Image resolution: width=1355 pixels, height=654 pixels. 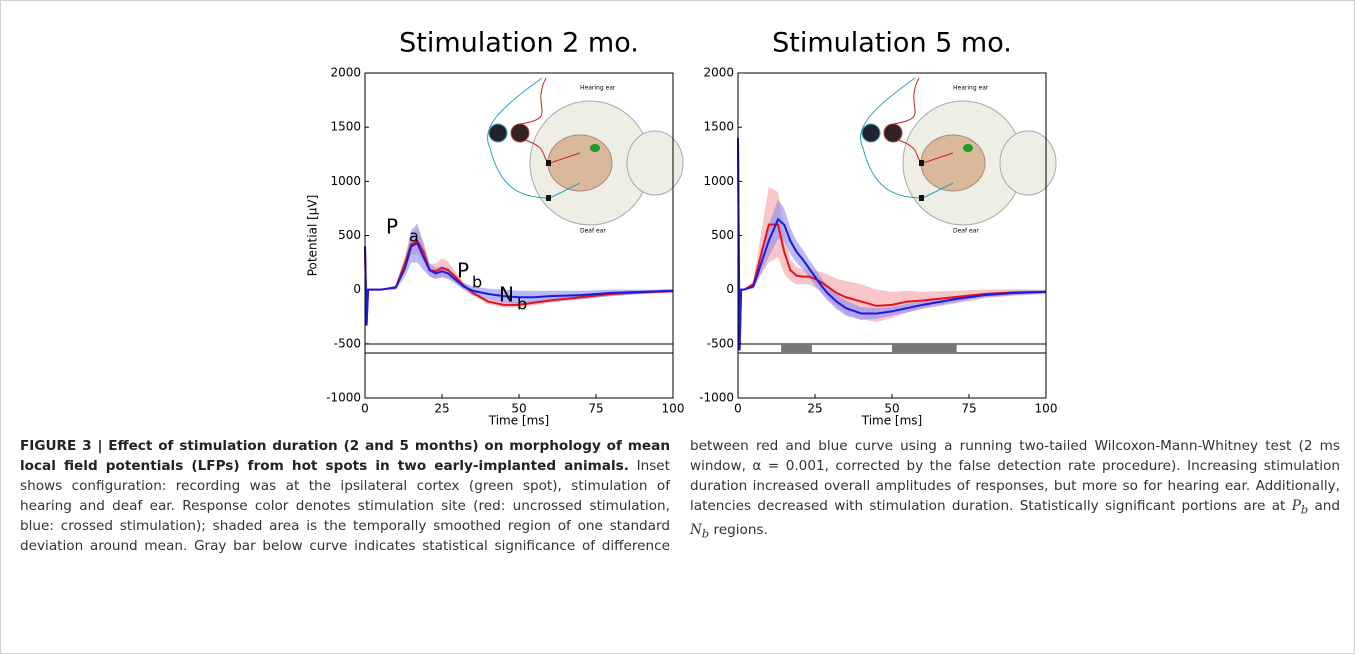 What do you see at coordinates (506, 295) in the screenshot?
I see `annotation: N` at bounding box center [506, 295].